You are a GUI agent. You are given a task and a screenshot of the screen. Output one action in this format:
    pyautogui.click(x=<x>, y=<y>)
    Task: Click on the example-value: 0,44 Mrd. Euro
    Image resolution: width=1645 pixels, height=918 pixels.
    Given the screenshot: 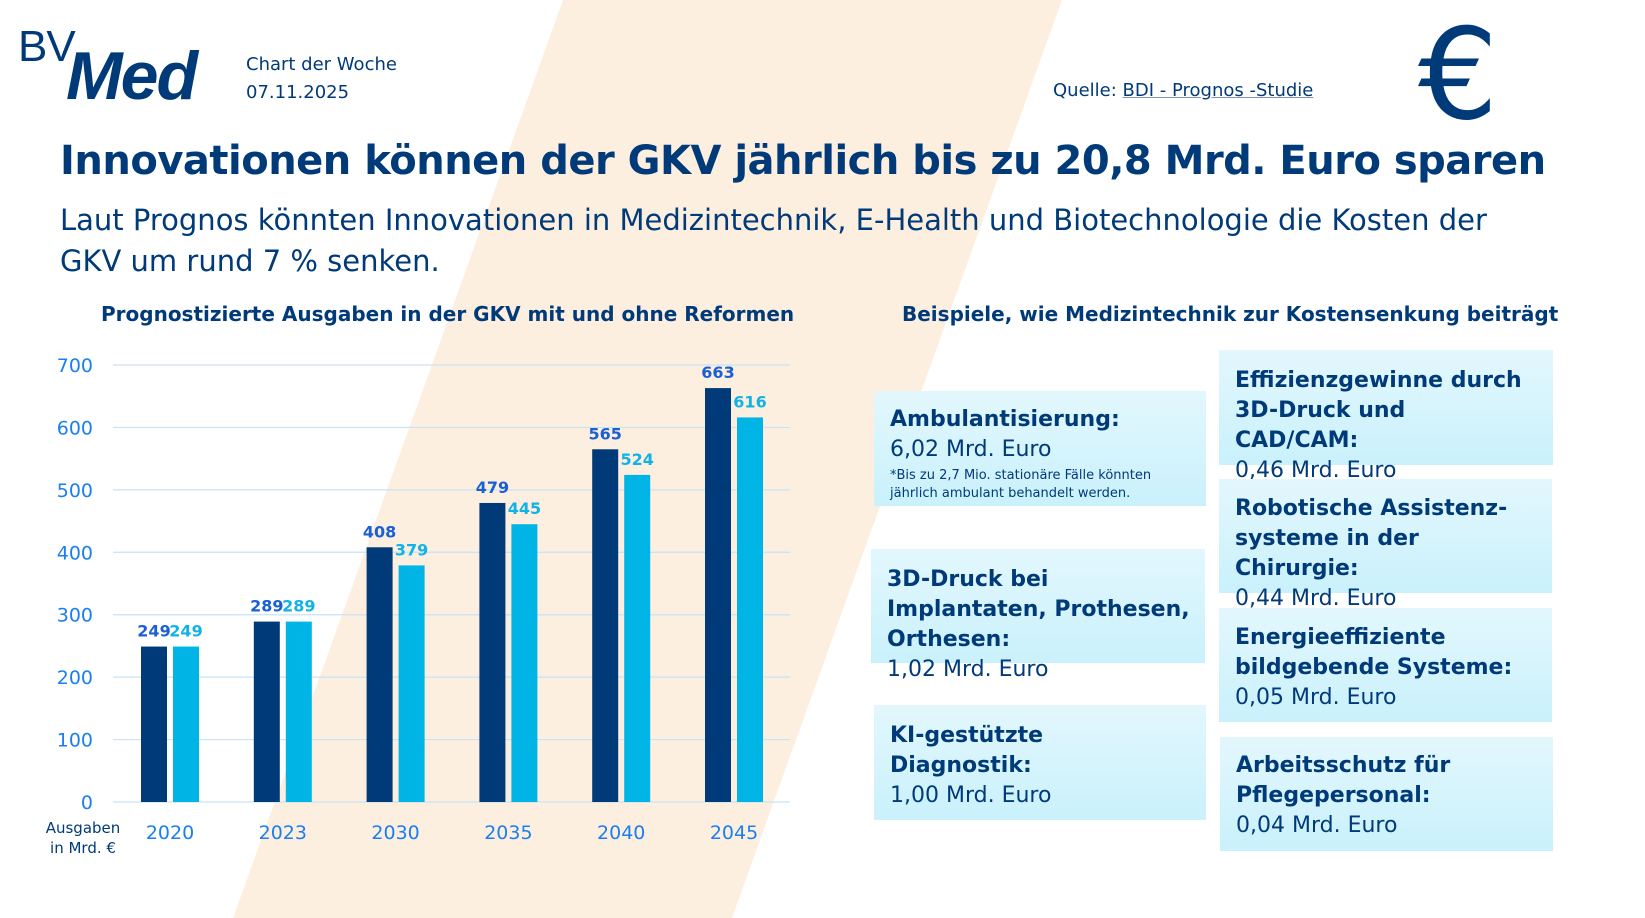 What is the action you would take?
    pyautogui.click(x=1316, y=598)
    